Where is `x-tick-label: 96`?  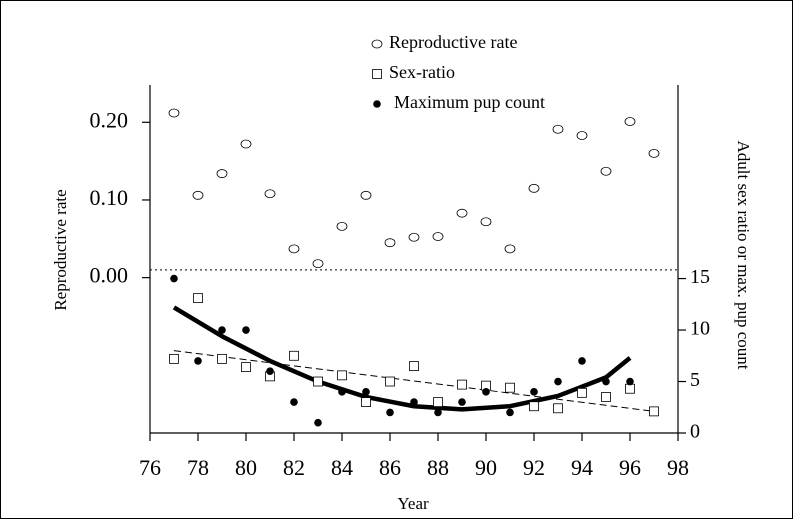
x-tick-label: 96 is located at coordinates (630, 467).